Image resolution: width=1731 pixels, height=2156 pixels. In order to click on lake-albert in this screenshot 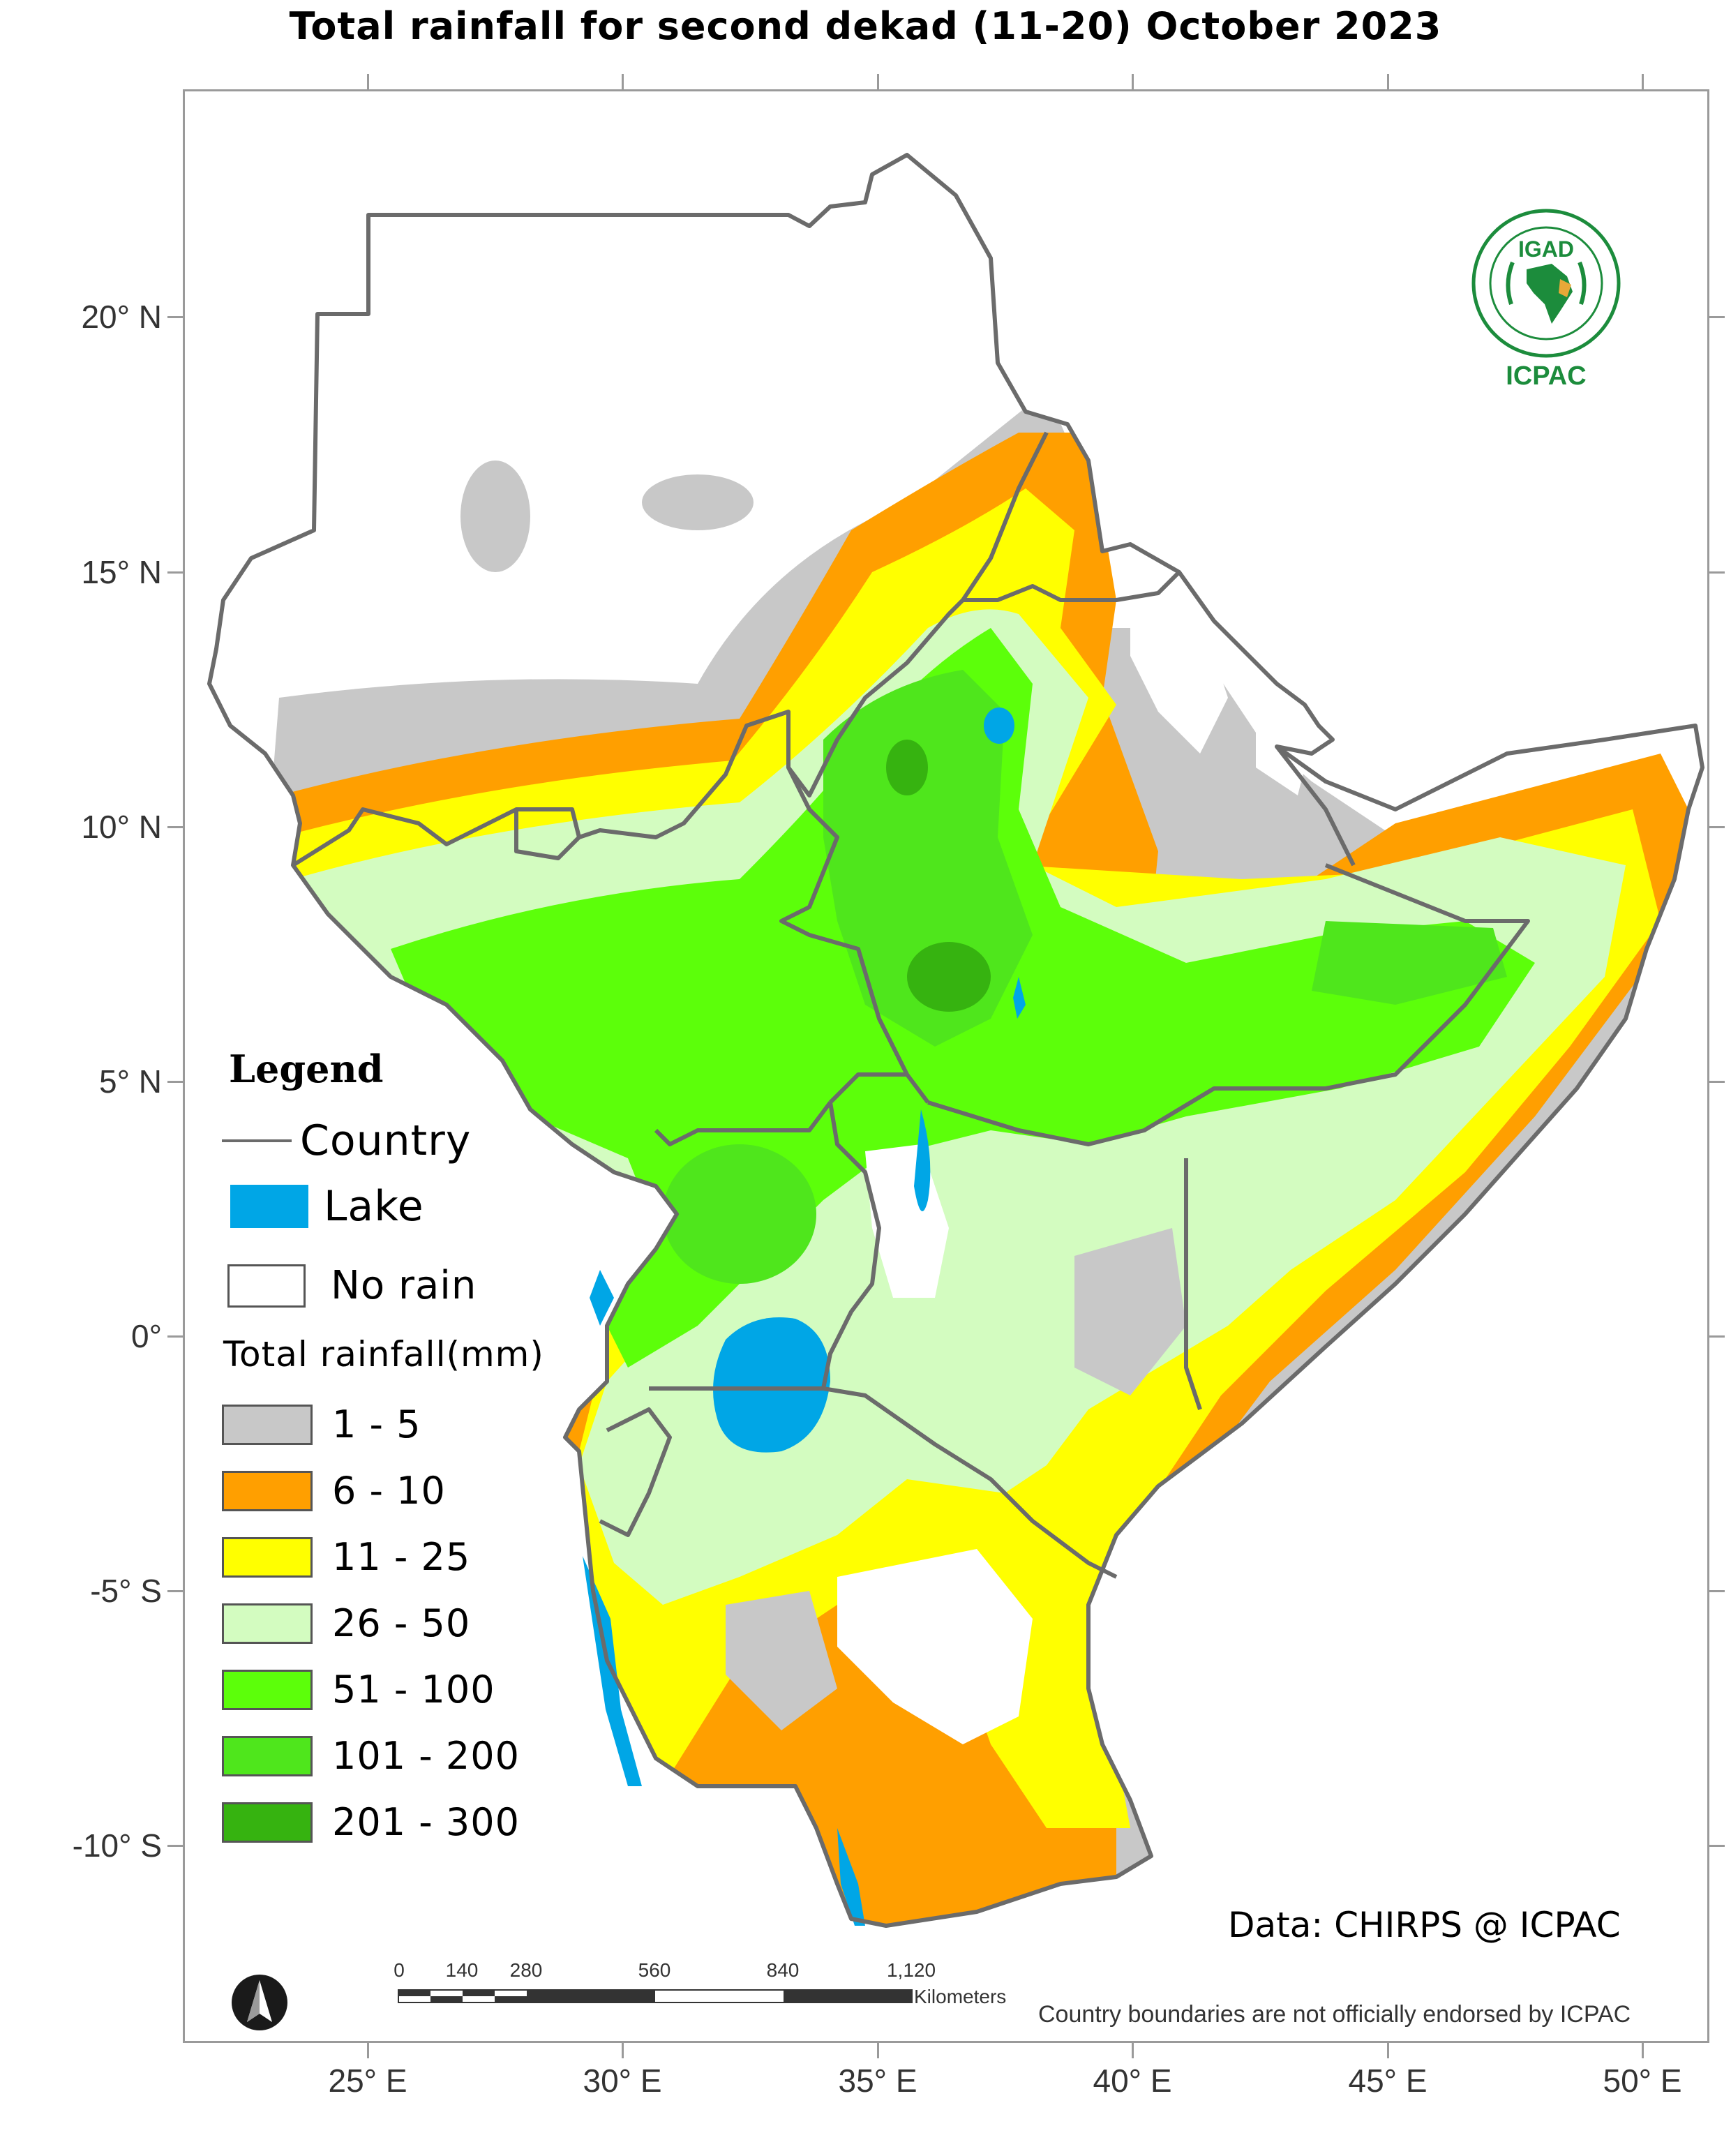, I will do `click(602, 1298)`.